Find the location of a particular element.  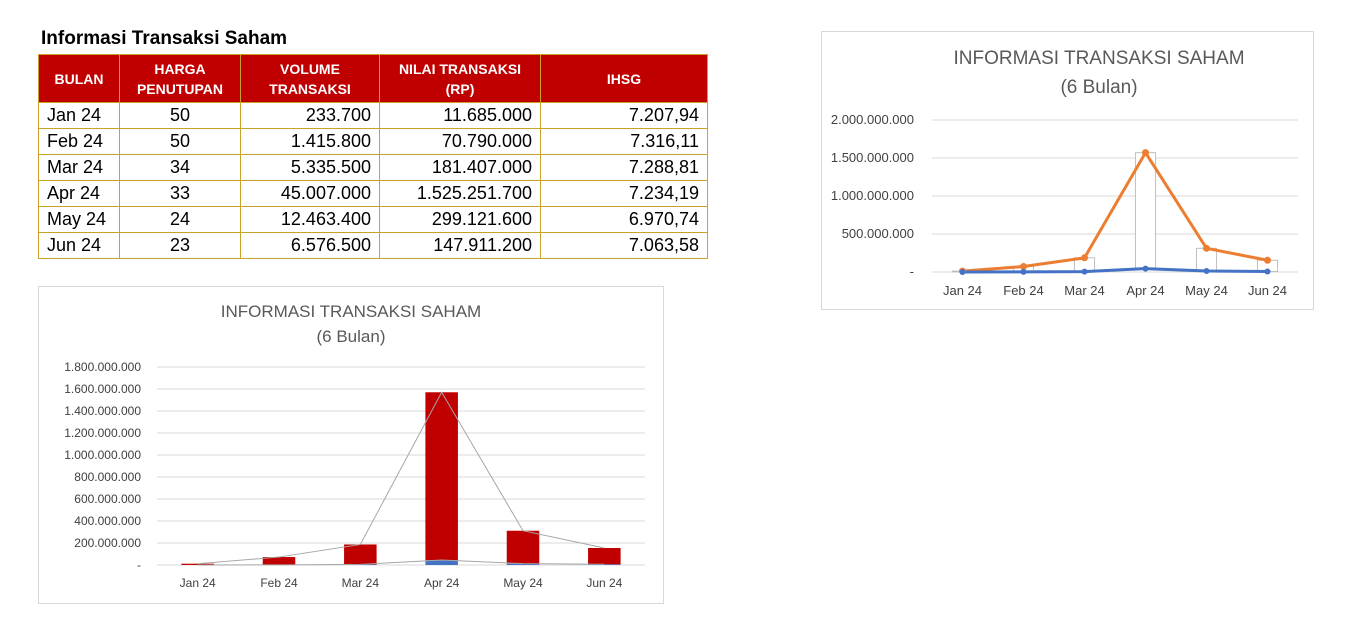

header-bulan: BULAN is located at coordinates (79, 78).